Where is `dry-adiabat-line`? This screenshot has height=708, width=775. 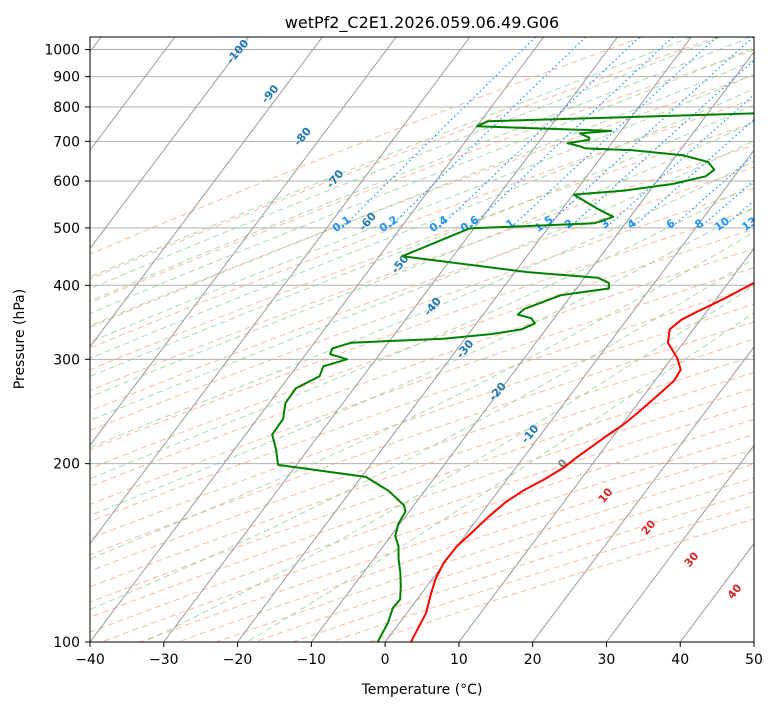
dry-adiabat-line is located at coordinates (523, 566).